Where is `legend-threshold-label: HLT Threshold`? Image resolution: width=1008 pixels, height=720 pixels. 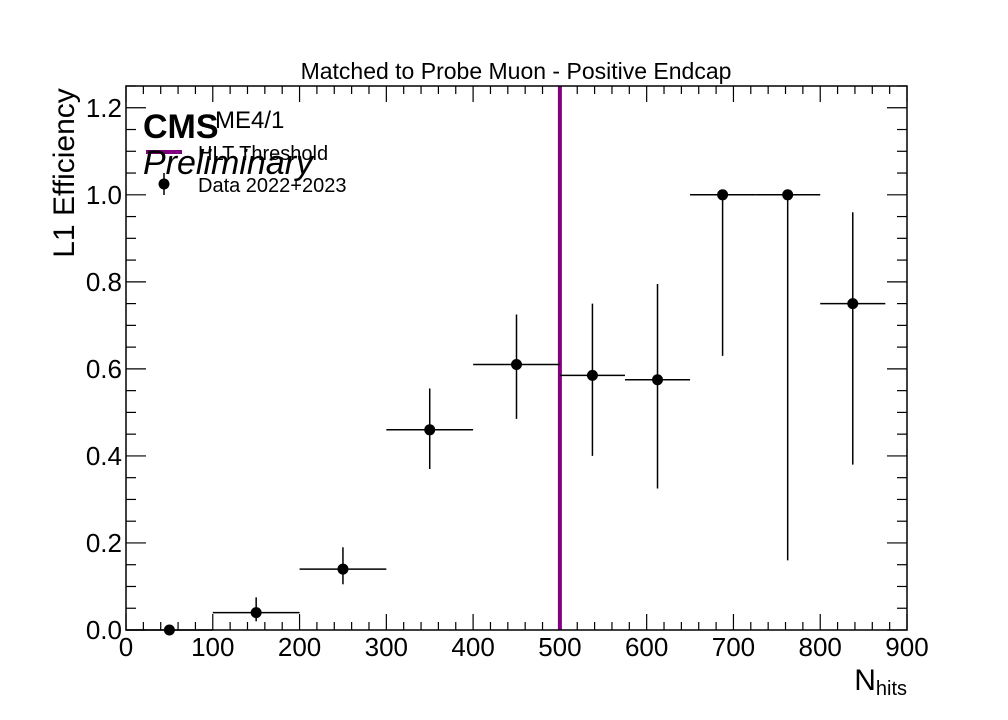 legend-threshold-label: HLT Threshold is located at coordinates (263, 154).